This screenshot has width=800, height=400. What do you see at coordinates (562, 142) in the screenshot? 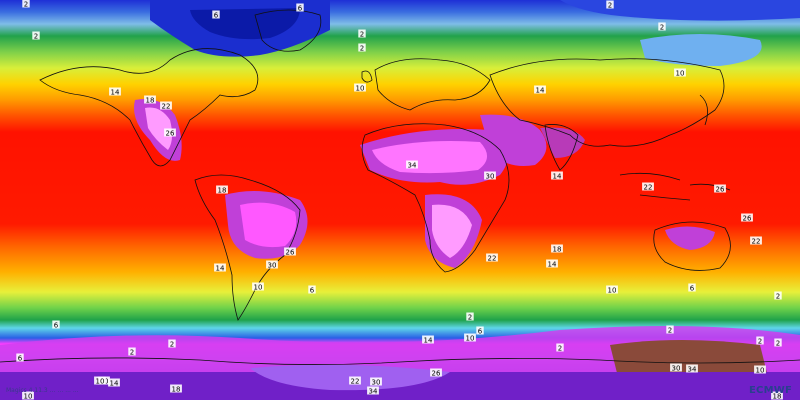
I see `india-hot-region` at bounding box center [562, 142].